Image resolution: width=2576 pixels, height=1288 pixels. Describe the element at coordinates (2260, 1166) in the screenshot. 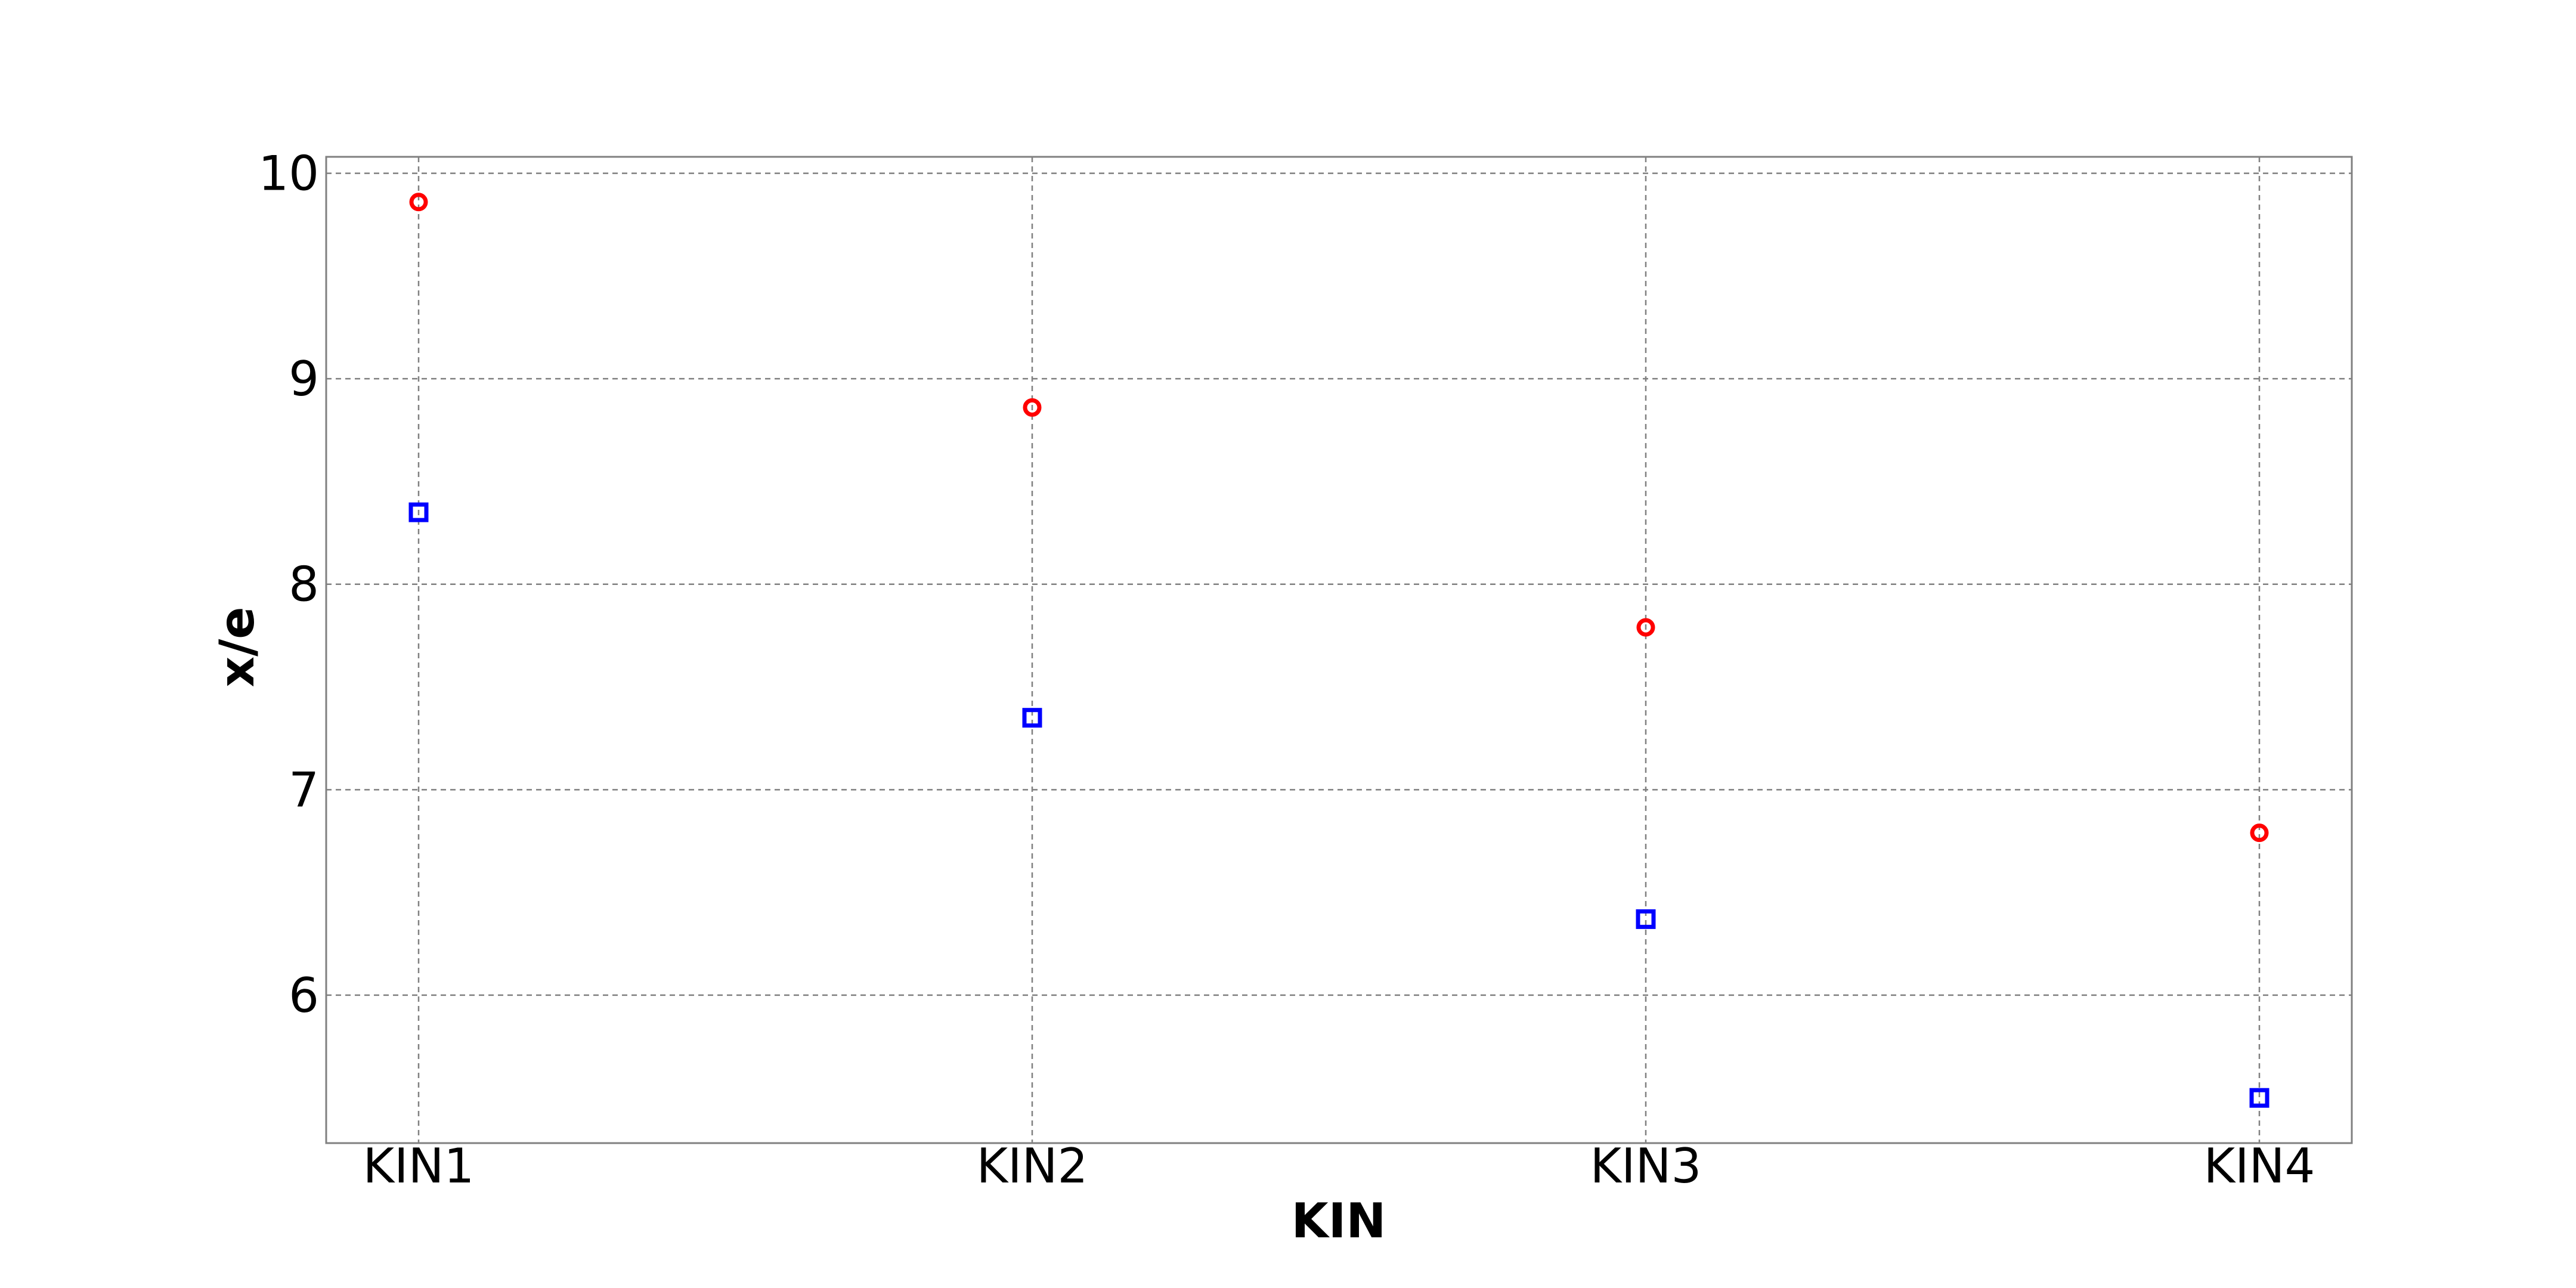

I see `x-tick-label: KIN4` at that location.